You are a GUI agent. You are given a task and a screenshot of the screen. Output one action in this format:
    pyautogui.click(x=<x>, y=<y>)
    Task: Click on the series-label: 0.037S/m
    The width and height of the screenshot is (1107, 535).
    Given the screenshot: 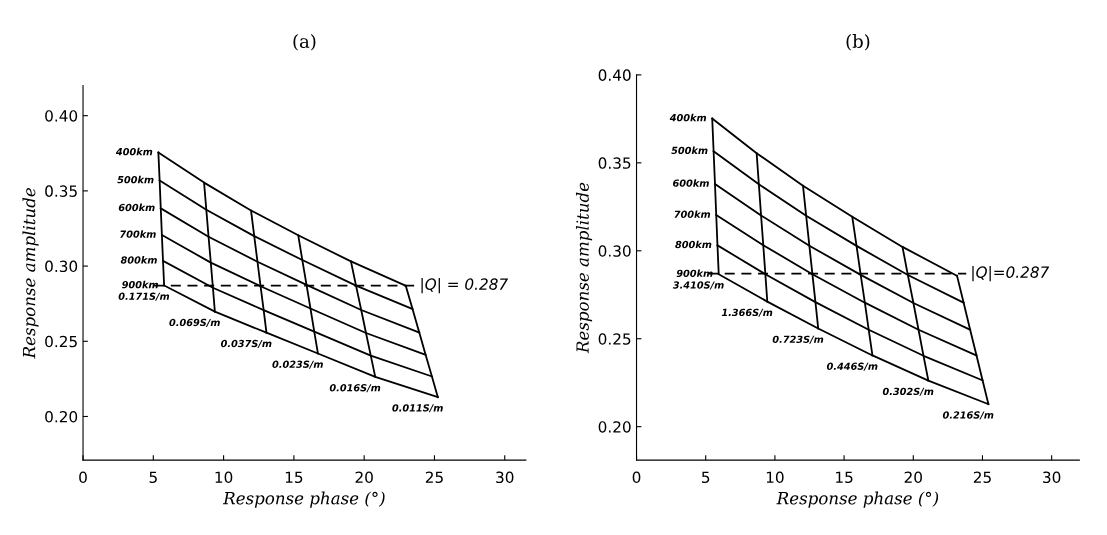 What is the action you would take?
    pyautogui.click(x=246, y=343)
    